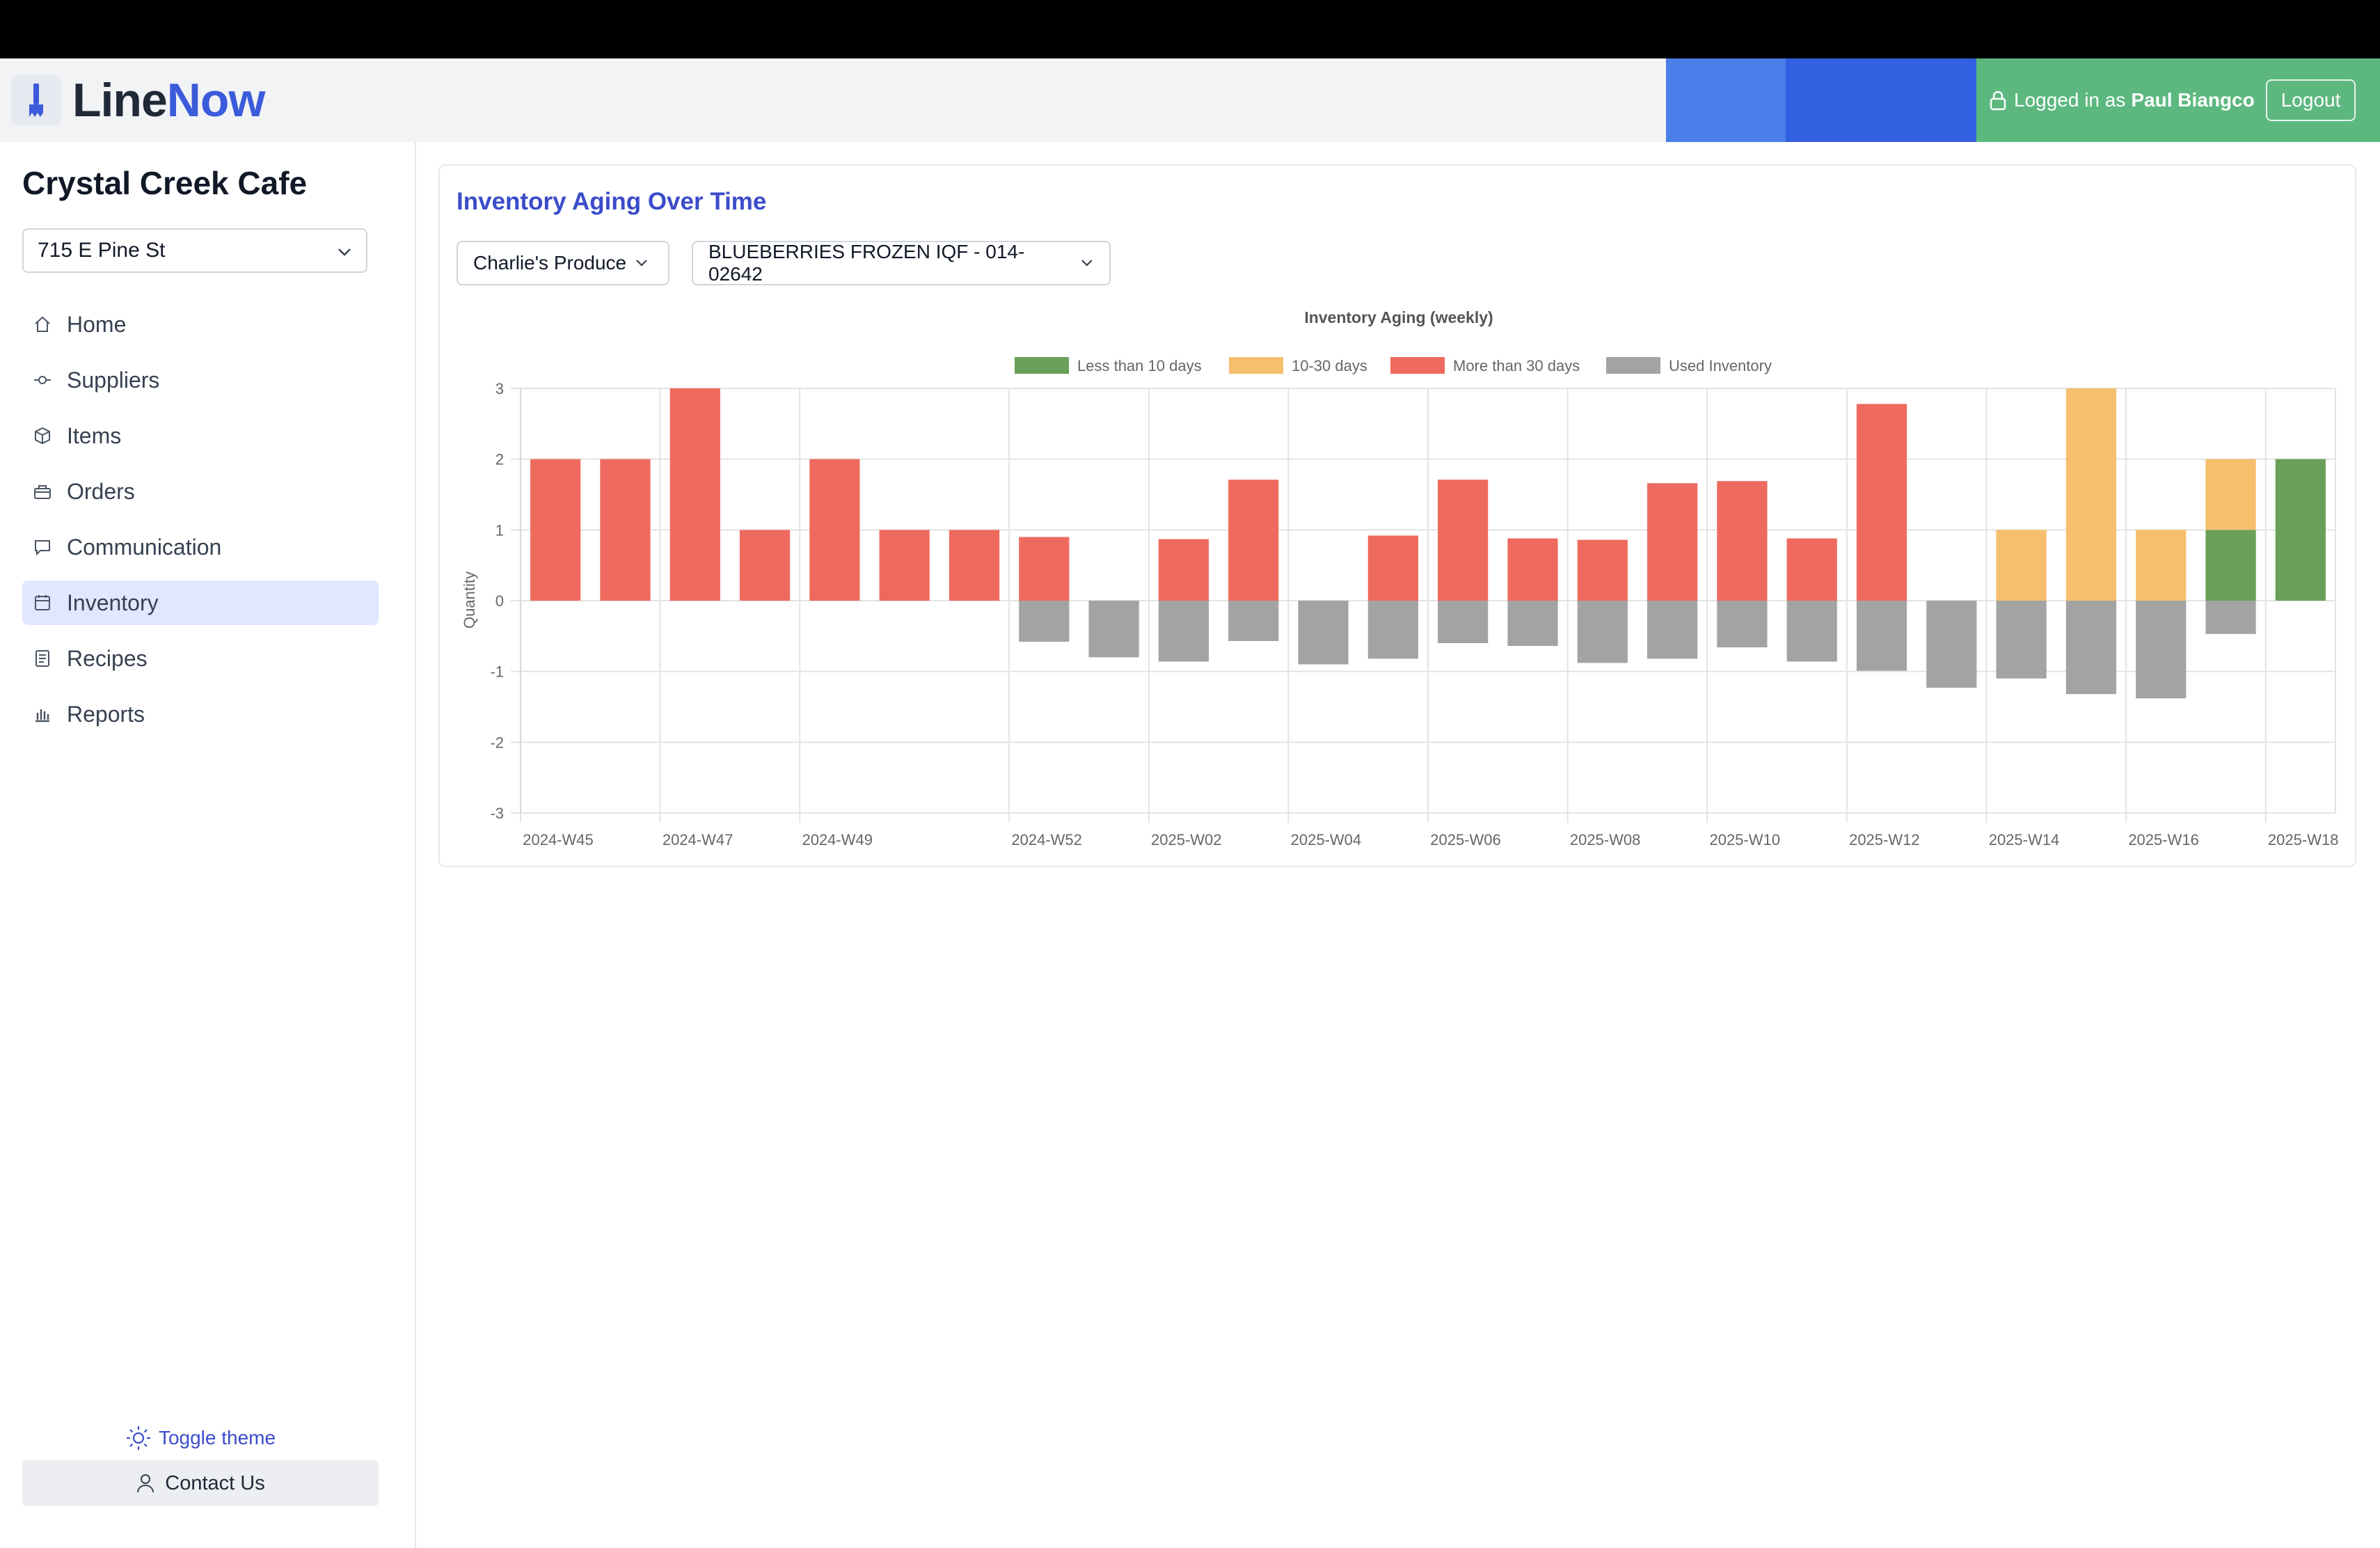 The width and height of the screenshot is (2380, 1548). What do you see at coordinates (563, 263) in the screenshot?
I see `supplier-select: Charlie's Produce` at bounding box center [563, 263].